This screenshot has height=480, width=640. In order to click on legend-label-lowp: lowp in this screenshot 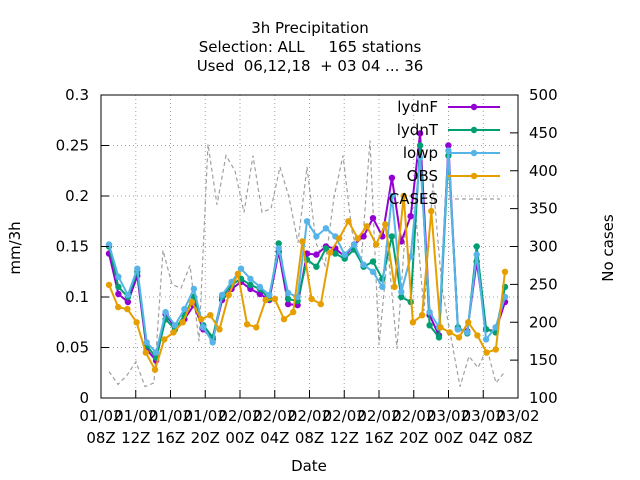, I will do `click(420, 153)`.